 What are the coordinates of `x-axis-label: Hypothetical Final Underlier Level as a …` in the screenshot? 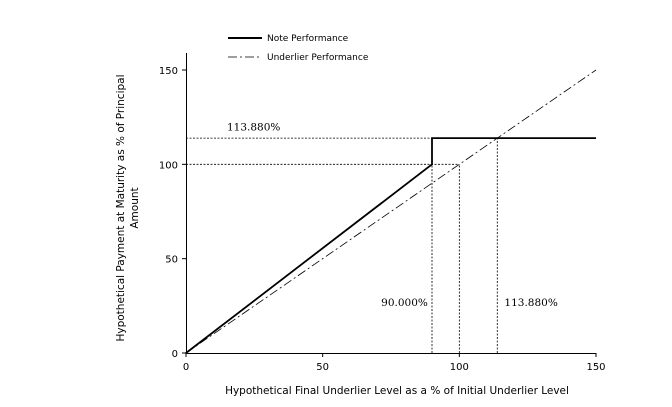 It's located at (397, 391).